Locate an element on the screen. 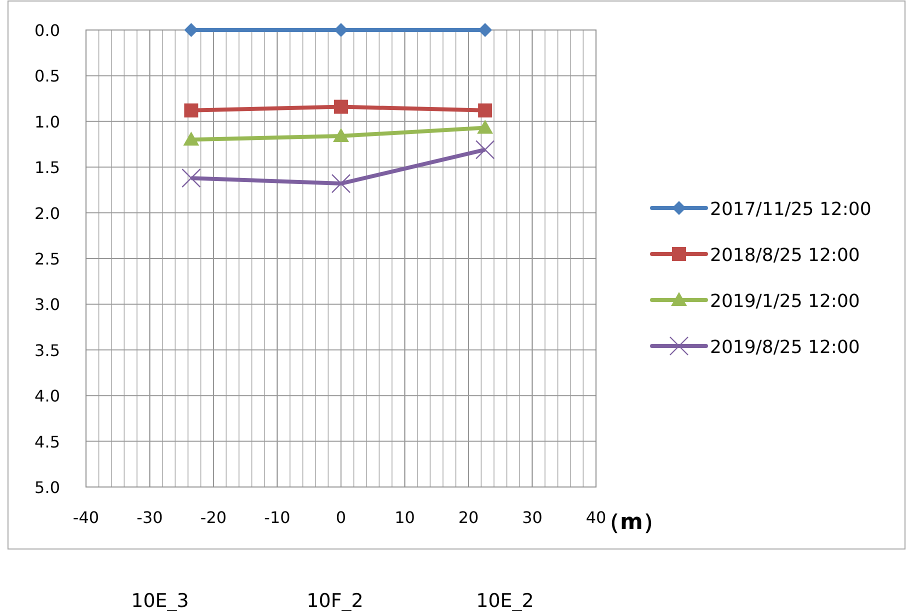 The width and height of the screenshot is (907, 611). y-tick-label: 1.5 is located at coordinates (47, 168).